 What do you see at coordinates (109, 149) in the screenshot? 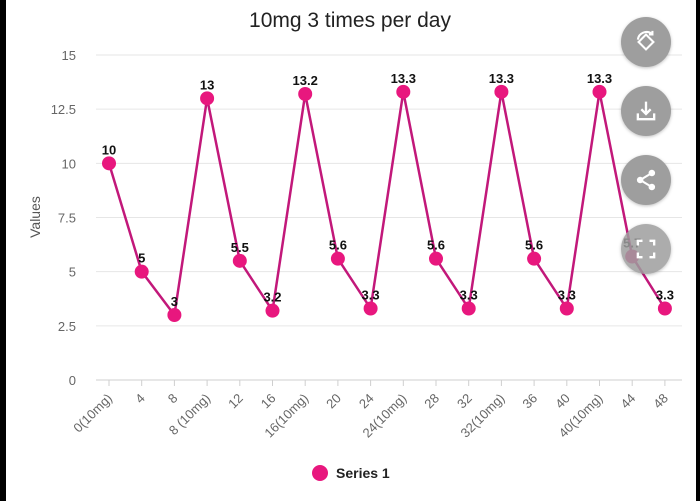
I see `data-label: 10` at bounding box center [109, 149].